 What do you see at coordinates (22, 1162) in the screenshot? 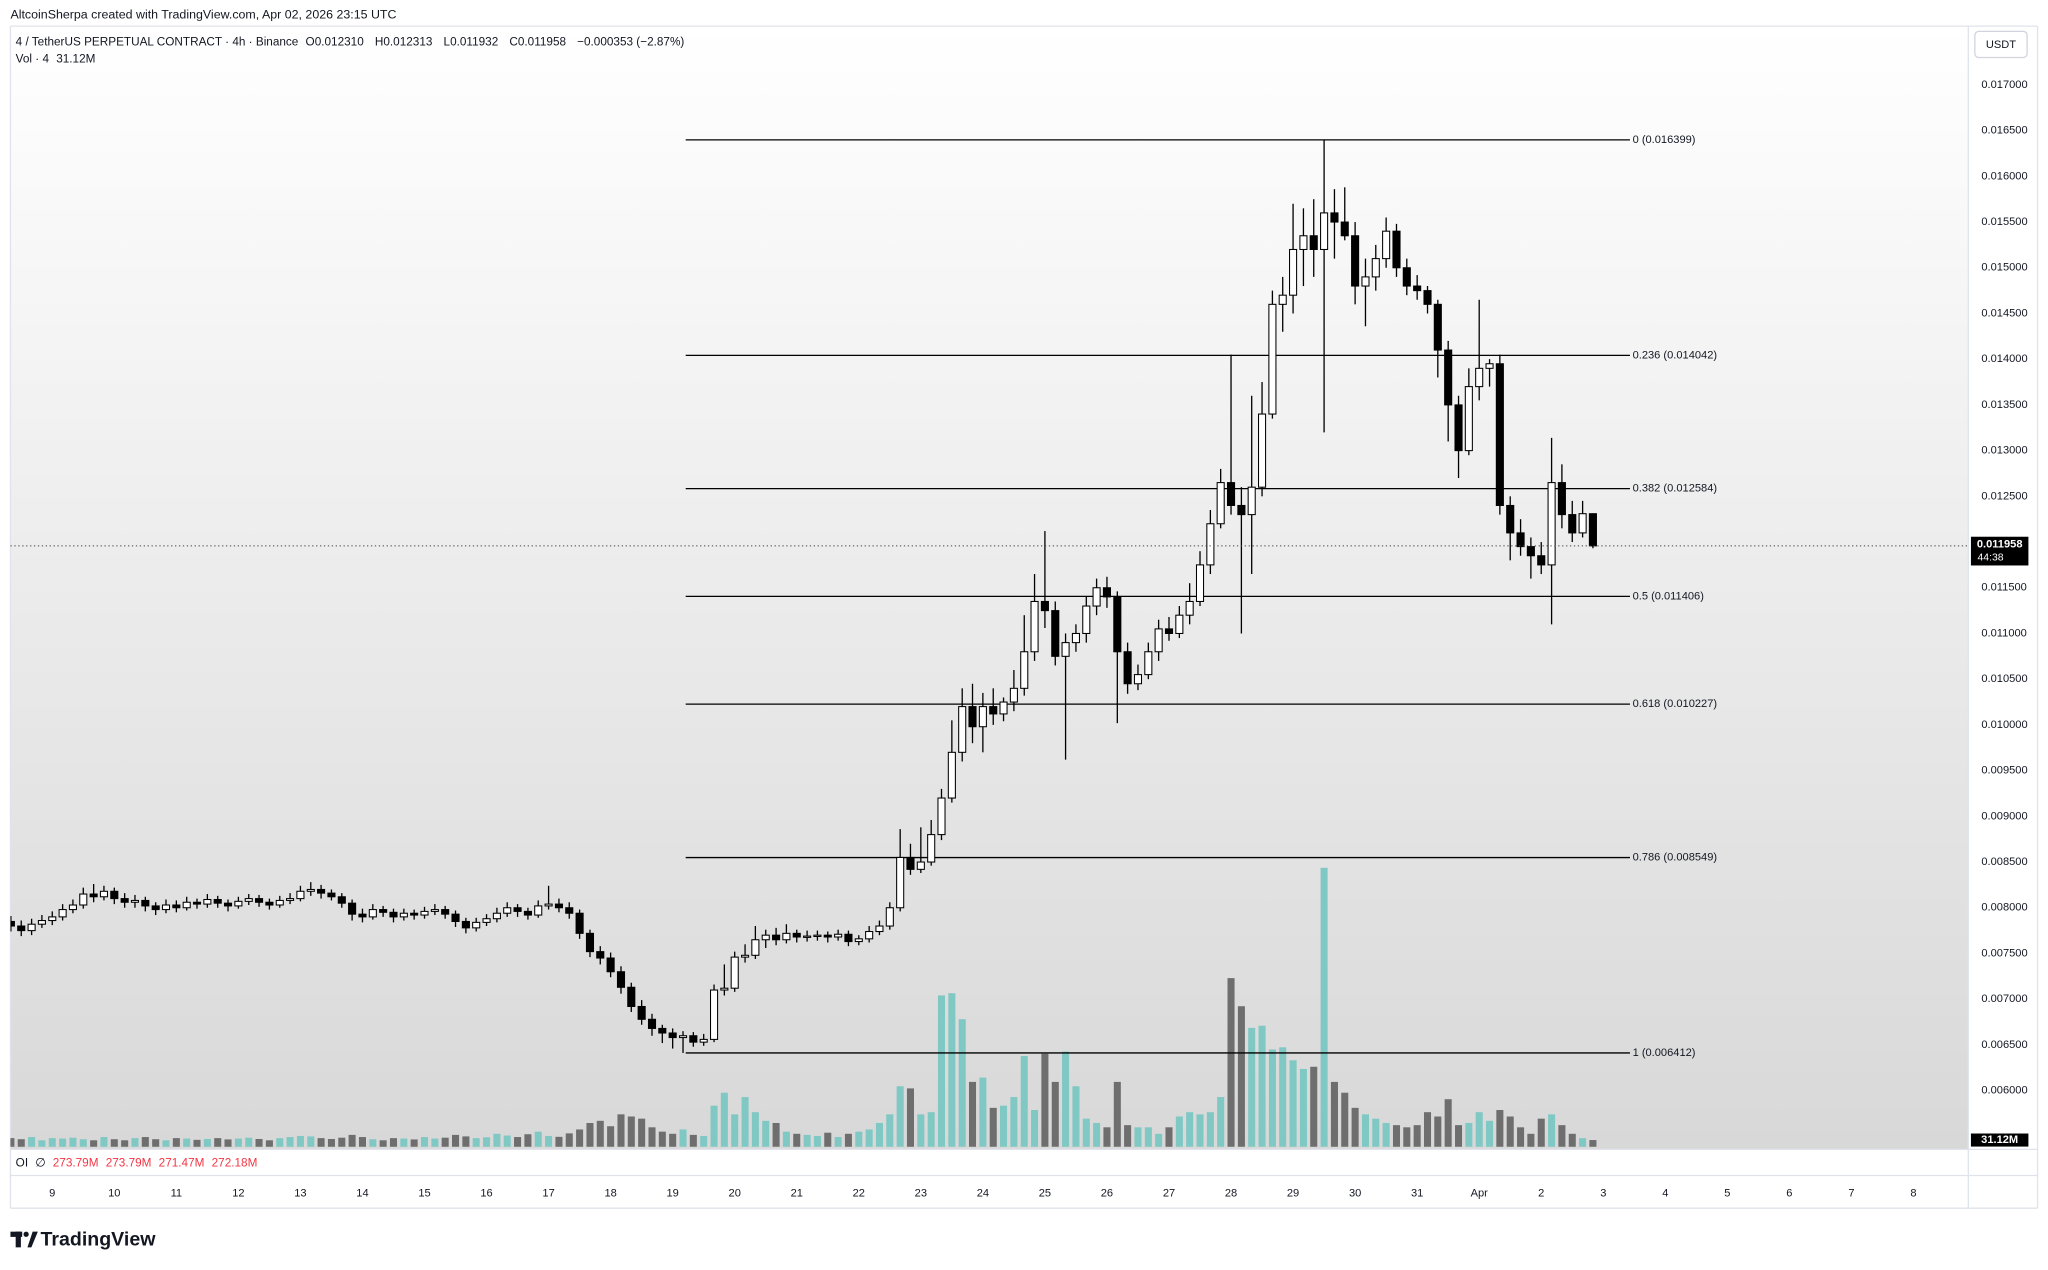
I see `oi-title: OI` at bounding box center [22, 1162].